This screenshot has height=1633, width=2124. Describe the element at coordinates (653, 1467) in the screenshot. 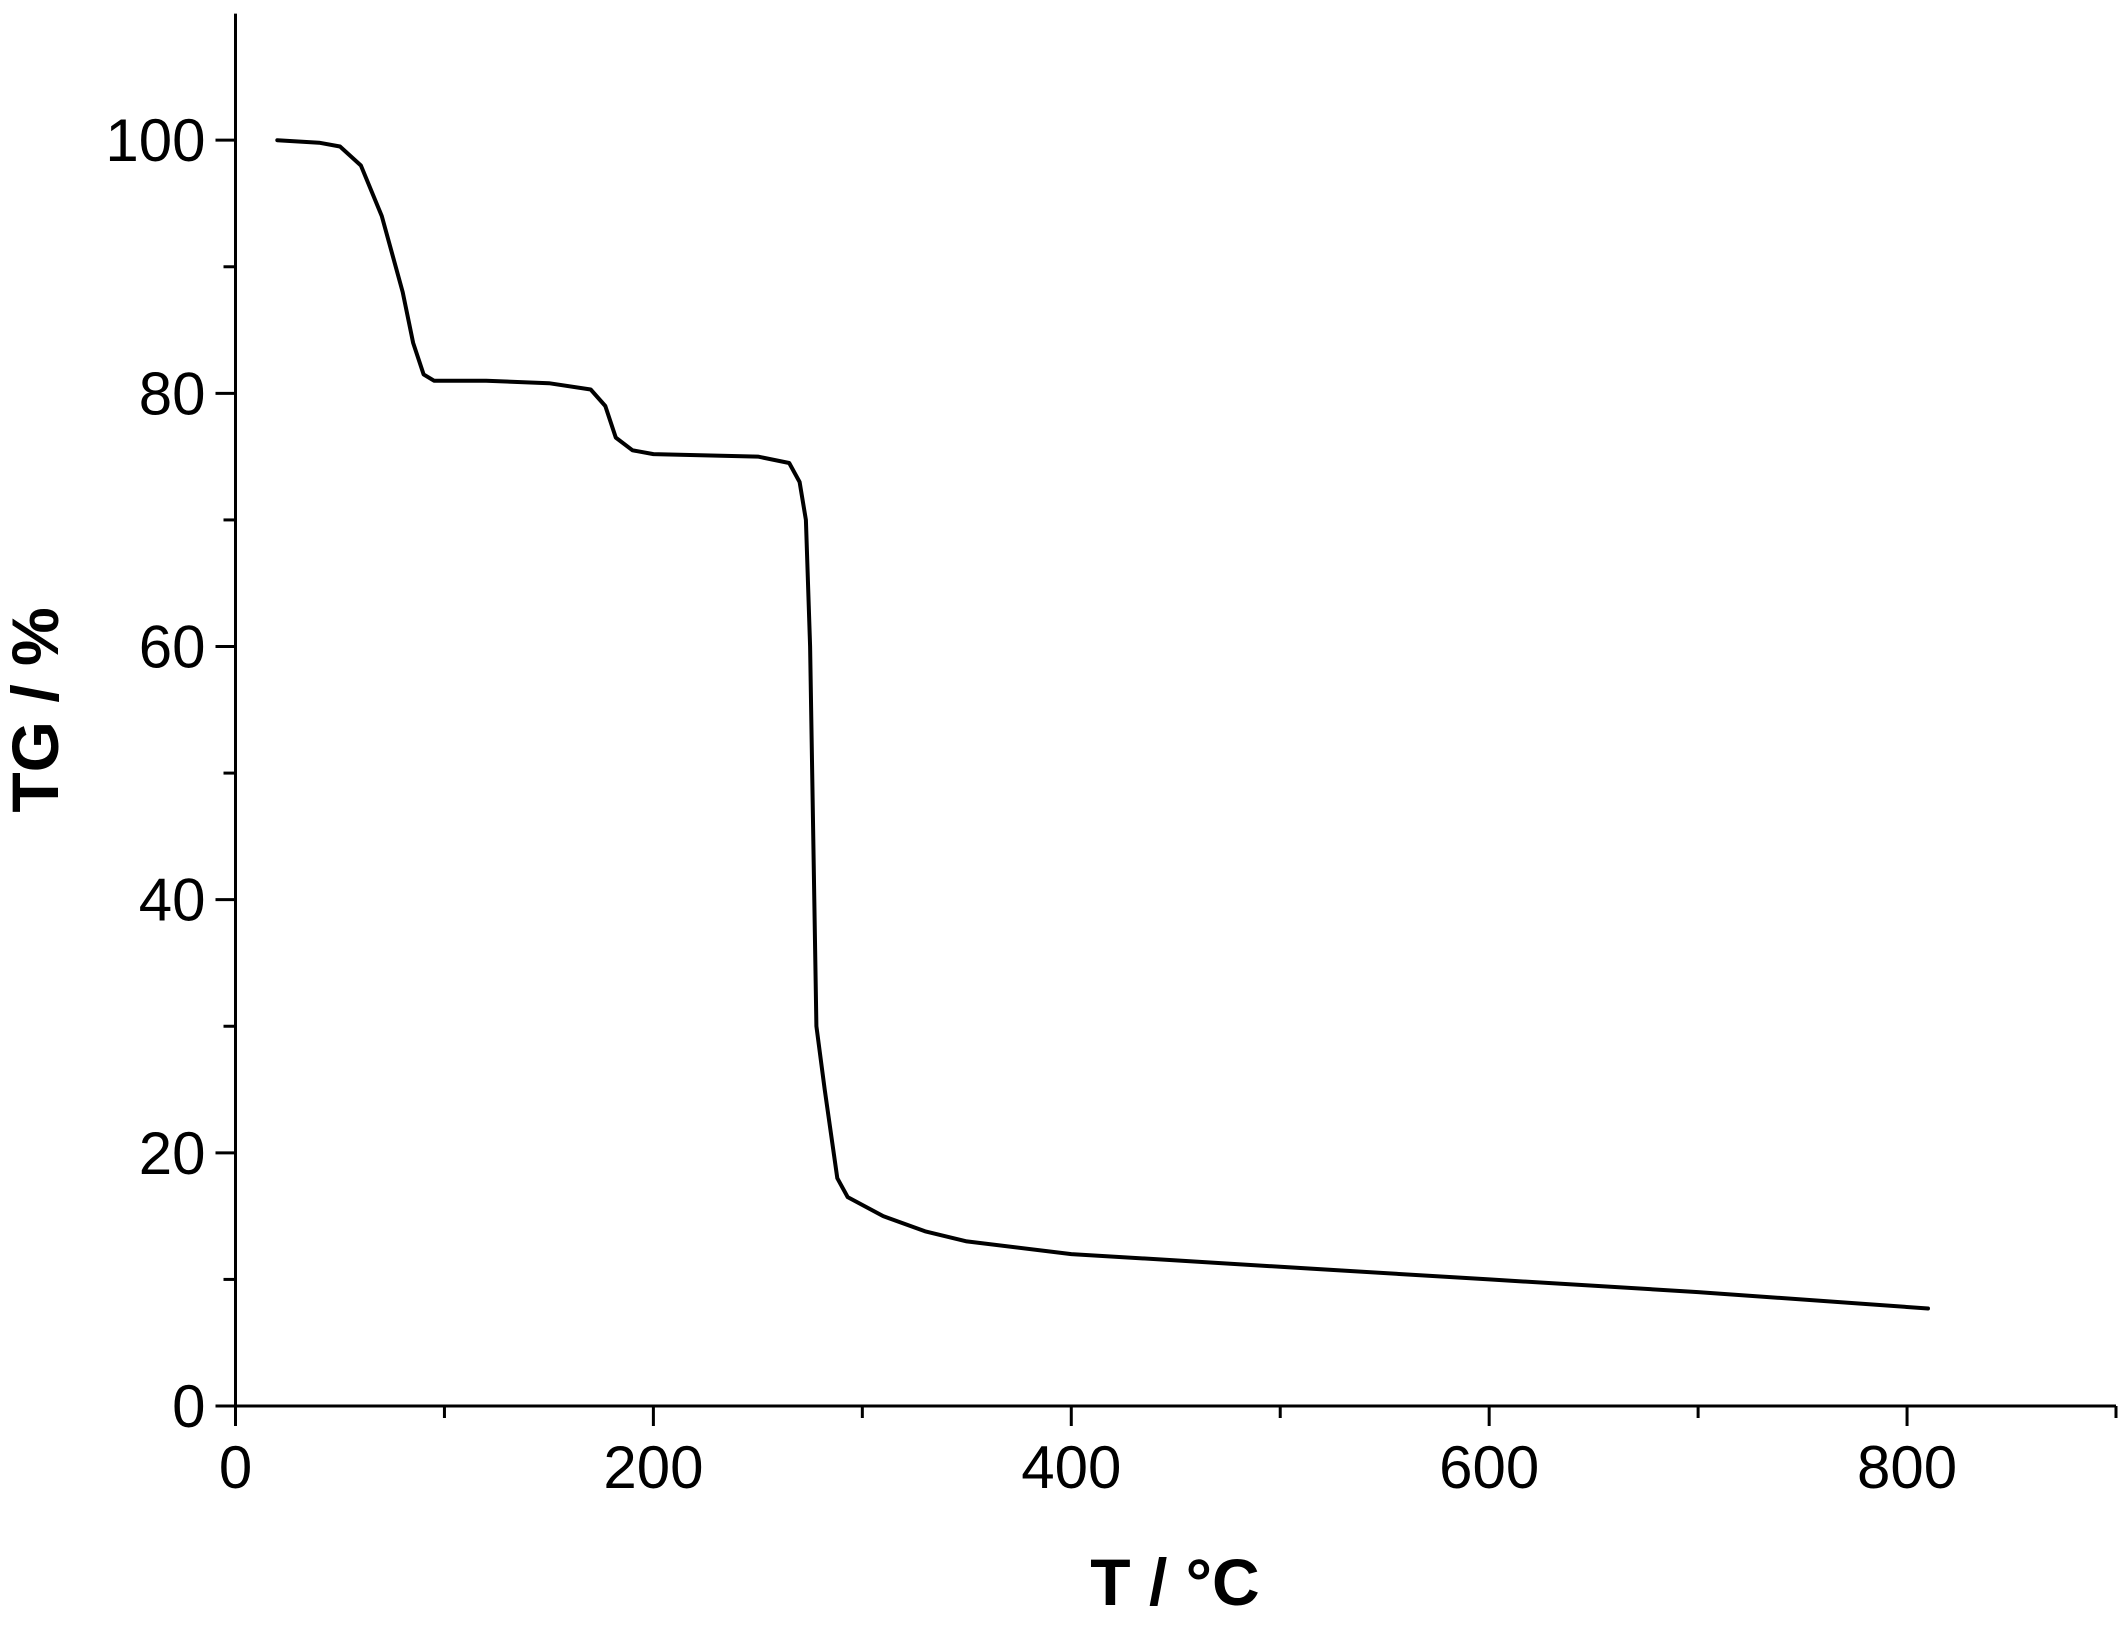

I see `x-tick-label: 200` at that location.